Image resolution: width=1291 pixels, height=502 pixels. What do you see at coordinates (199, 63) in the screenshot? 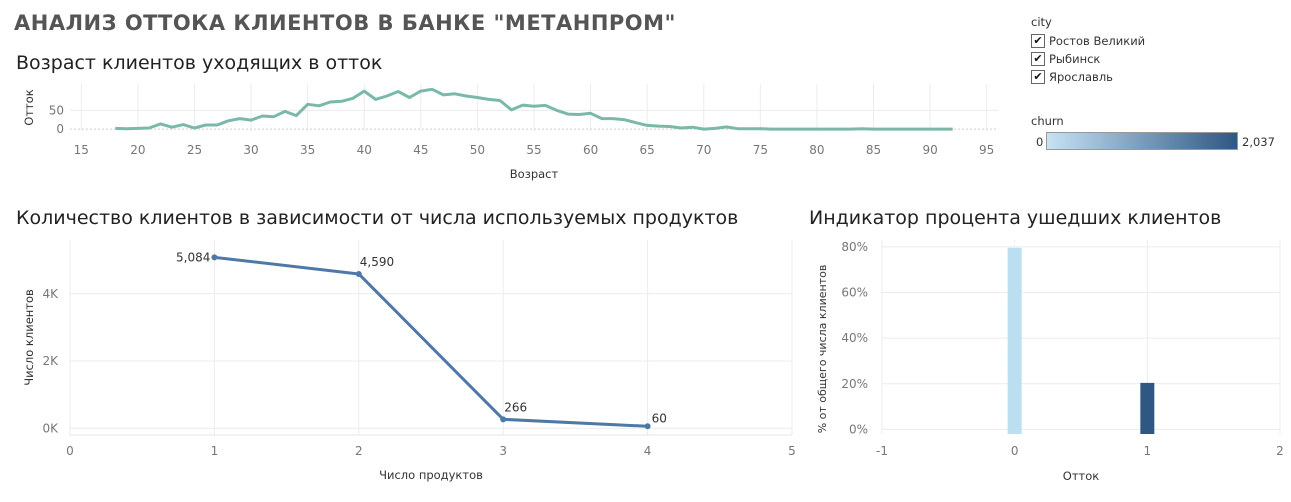
I see `age-chart-title: Возраст клиентов уходящих в отток` at bounding box center [199, 63].